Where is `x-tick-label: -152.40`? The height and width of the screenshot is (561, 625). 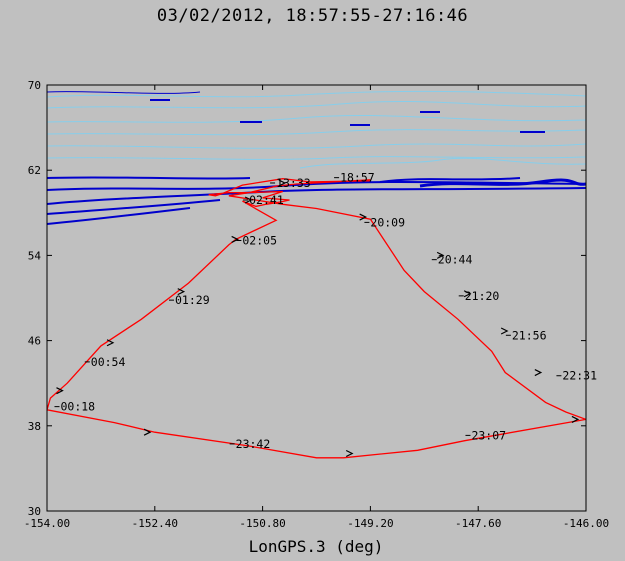 x-tick-label: -152.40 is located at coordinates (155, 523).